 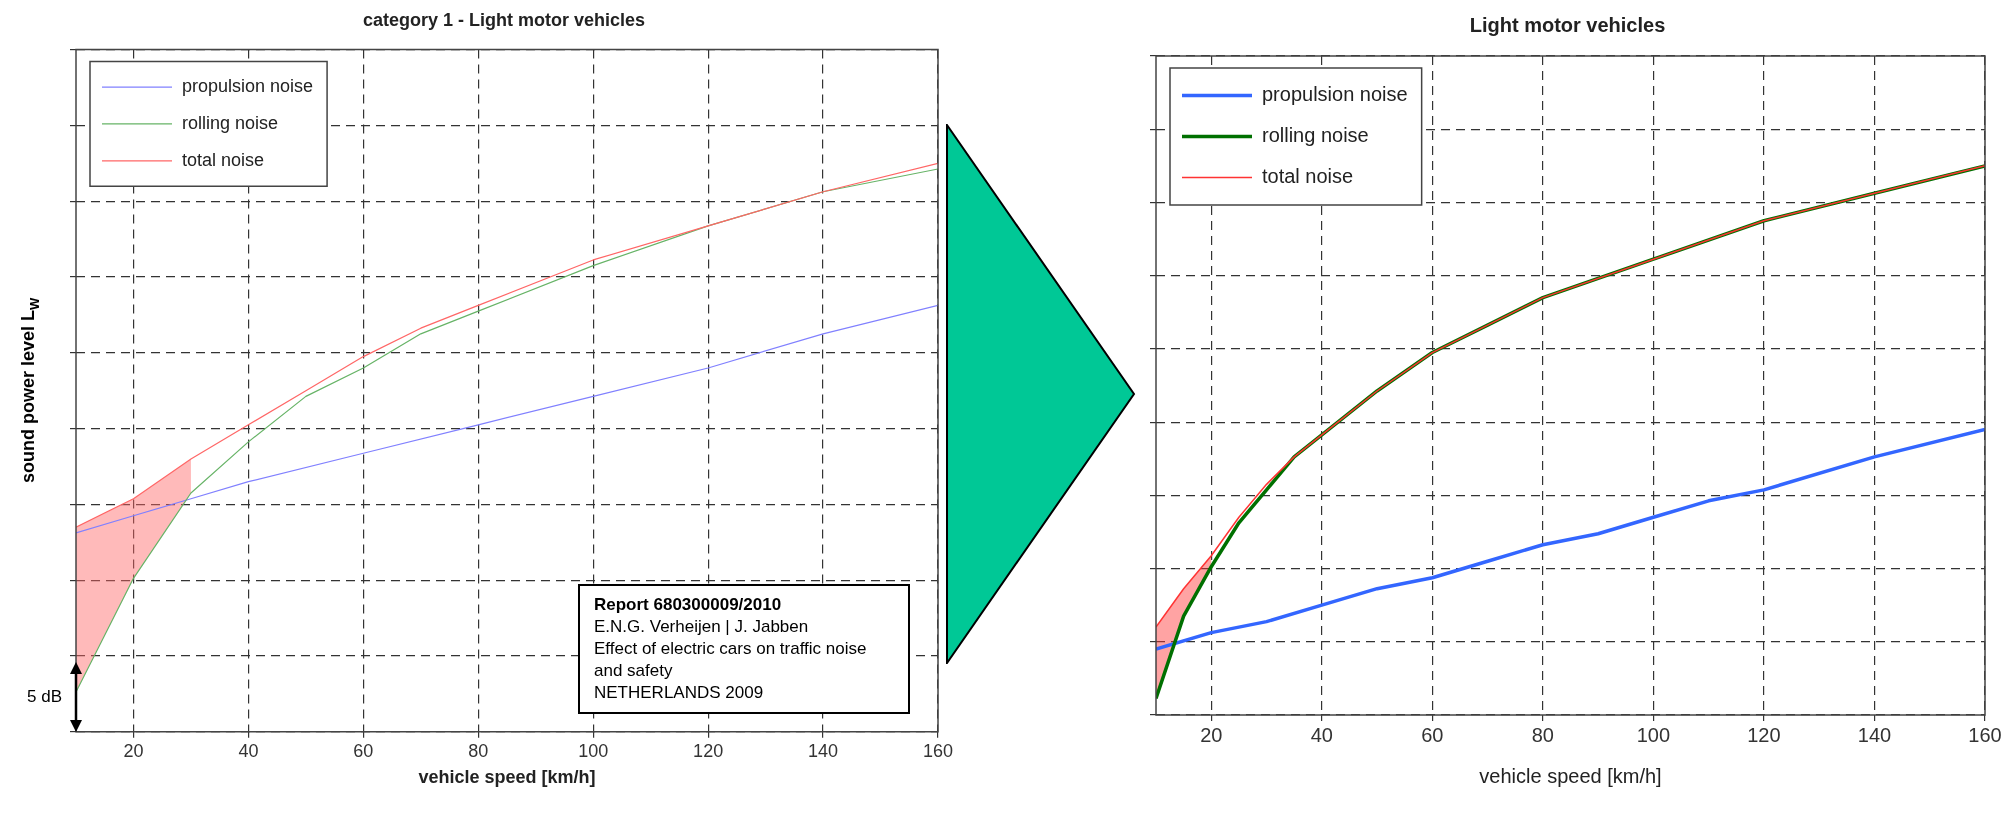 I want to click on annotation: Effect of electric cars on traffic noise and safety, so click(x=731, y=659).